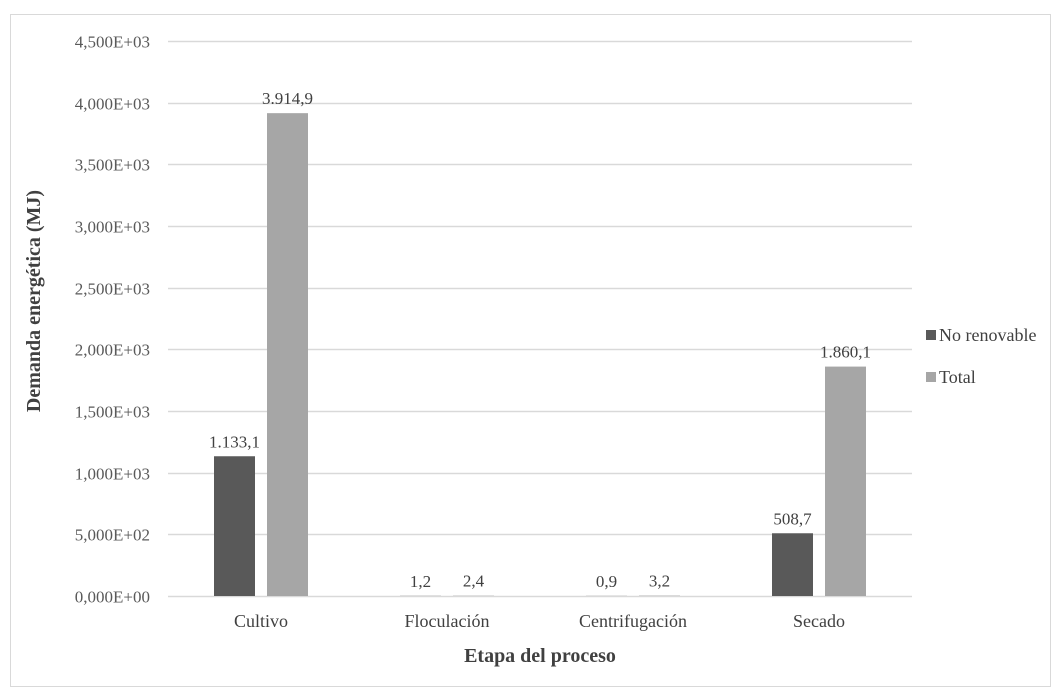  Describe the element at coordinates (261, 621) in the screenshot. I see `category-label: Cultivo` at that location.